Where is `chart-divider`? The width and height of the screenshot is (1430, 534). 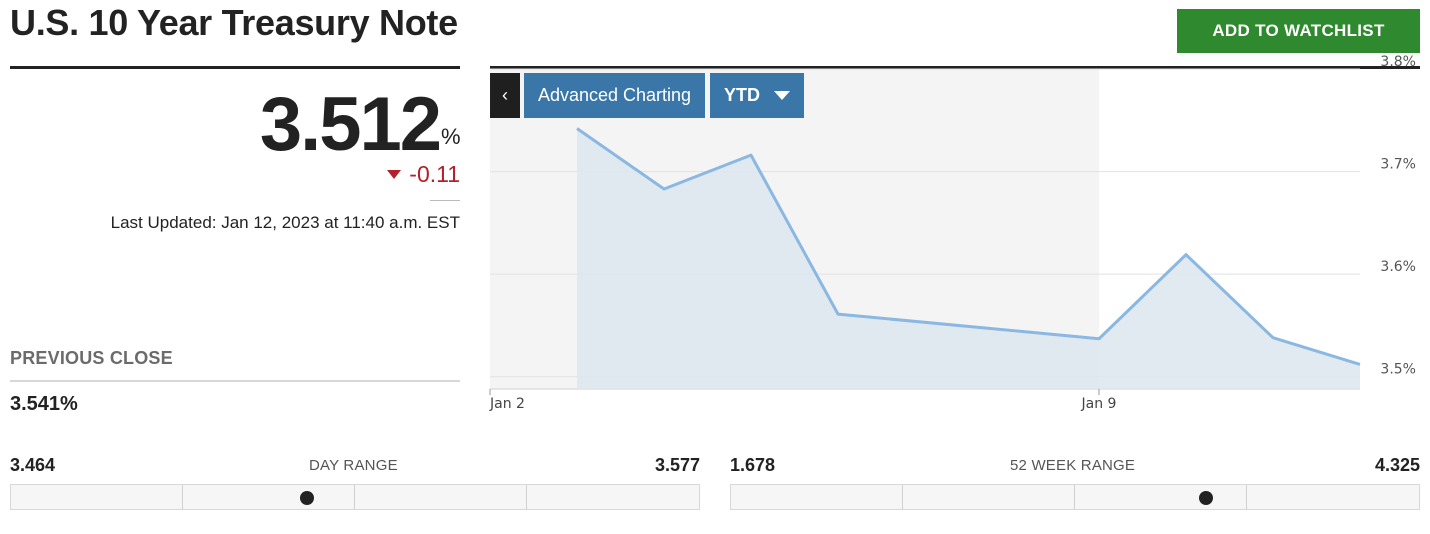
chart-divider is located at coordinates (955, 67).